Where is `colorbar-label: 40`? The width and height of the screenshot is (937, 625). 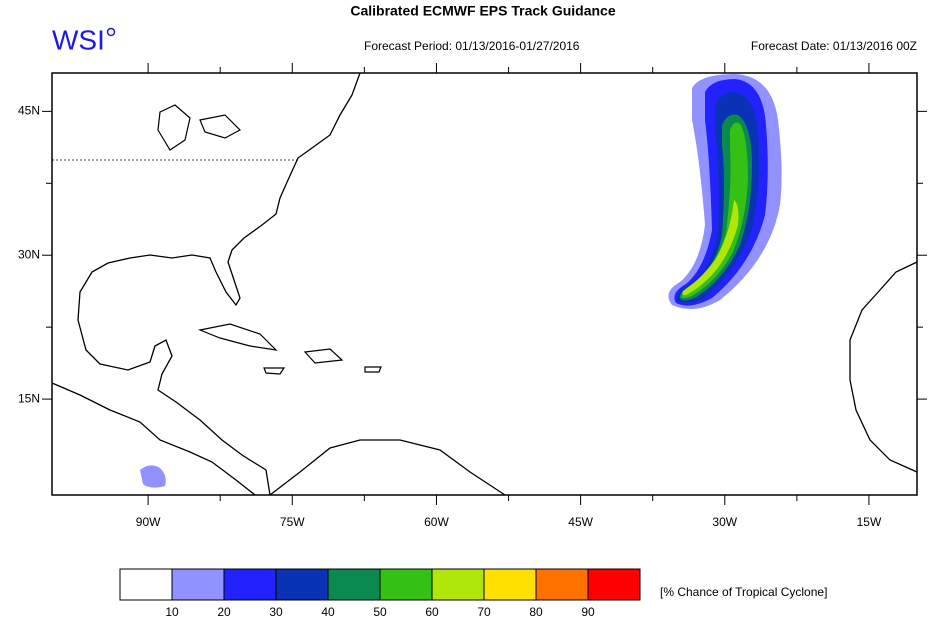 colorbar-label: 40 is located at coordinates (328, 612).